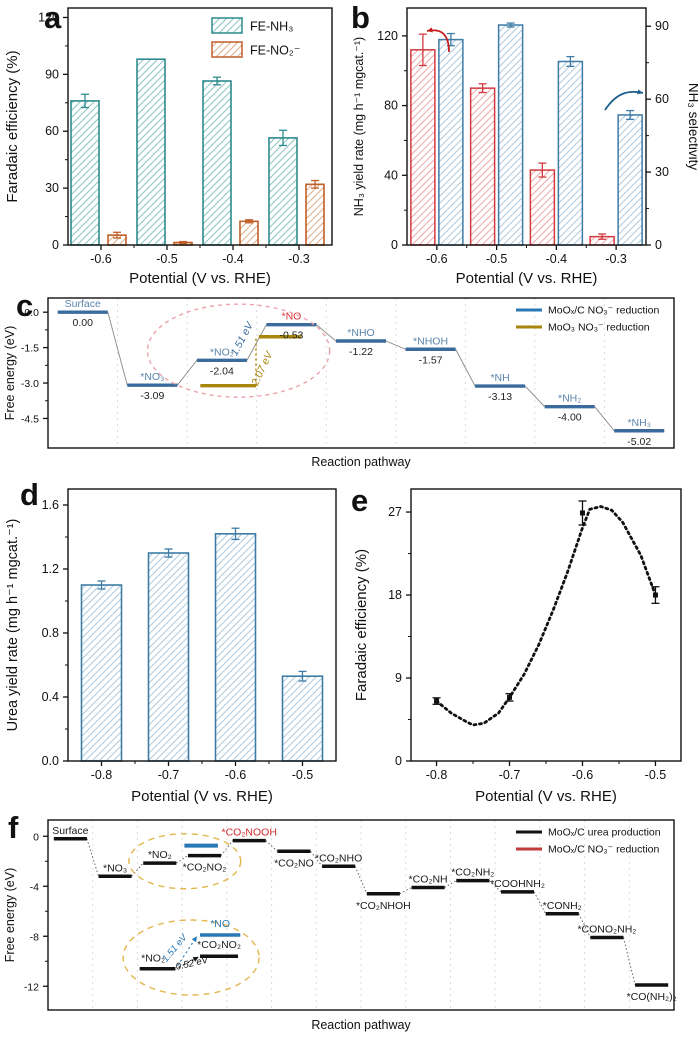  I want to click on species-label: *NHO, so click(360, 333).